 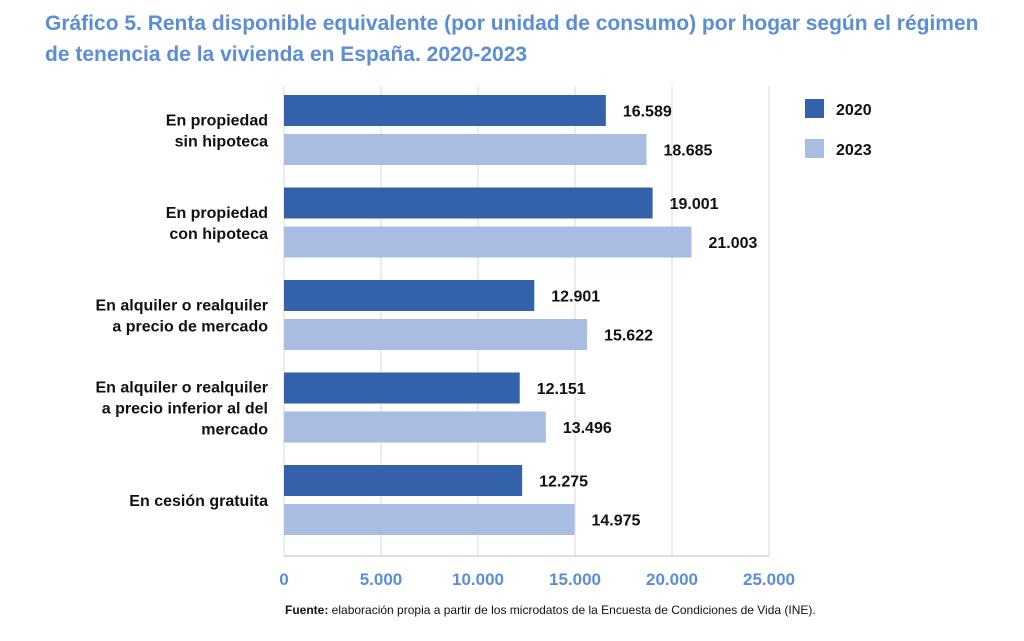 What do you see at coordinates (537, 579) in the screenshot?
I see `x-axis-ticks: 0 5.000 10.000 15.000 20.000 25.000` at bounding box center [537, 579].